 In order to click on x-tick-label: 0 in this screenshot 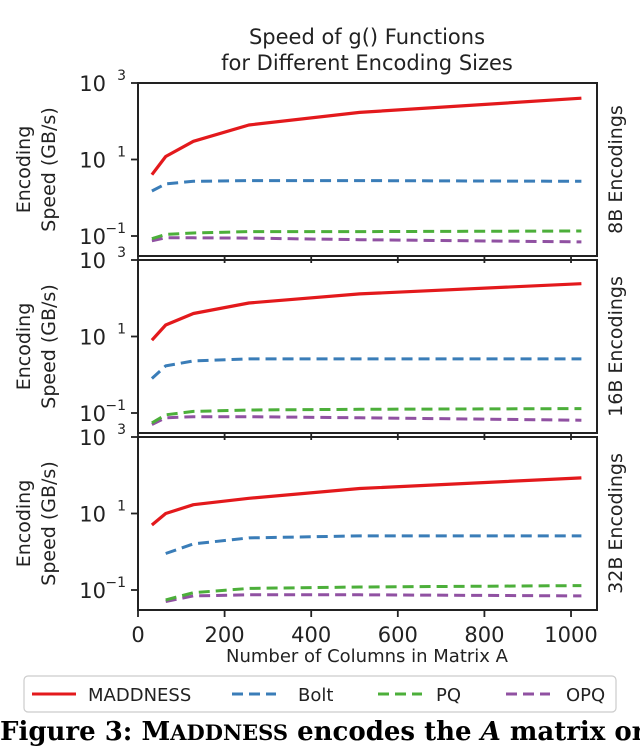, I will do `click(137, 635)`.